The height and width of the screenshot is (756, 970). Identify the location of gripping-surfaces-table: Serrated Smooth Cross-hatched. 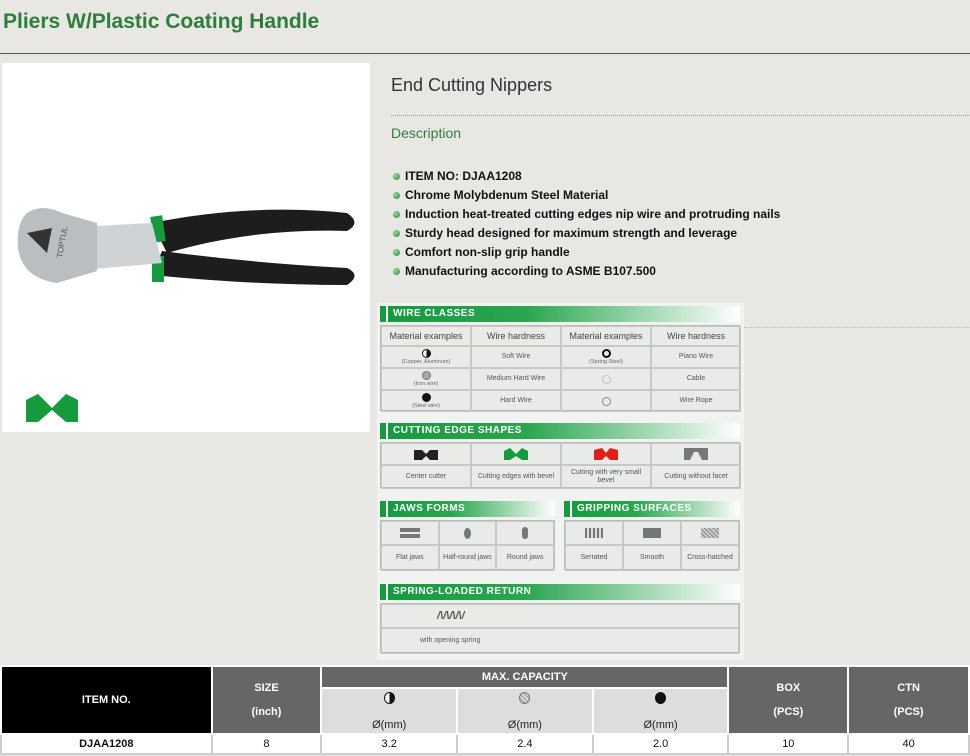
(652, 545).